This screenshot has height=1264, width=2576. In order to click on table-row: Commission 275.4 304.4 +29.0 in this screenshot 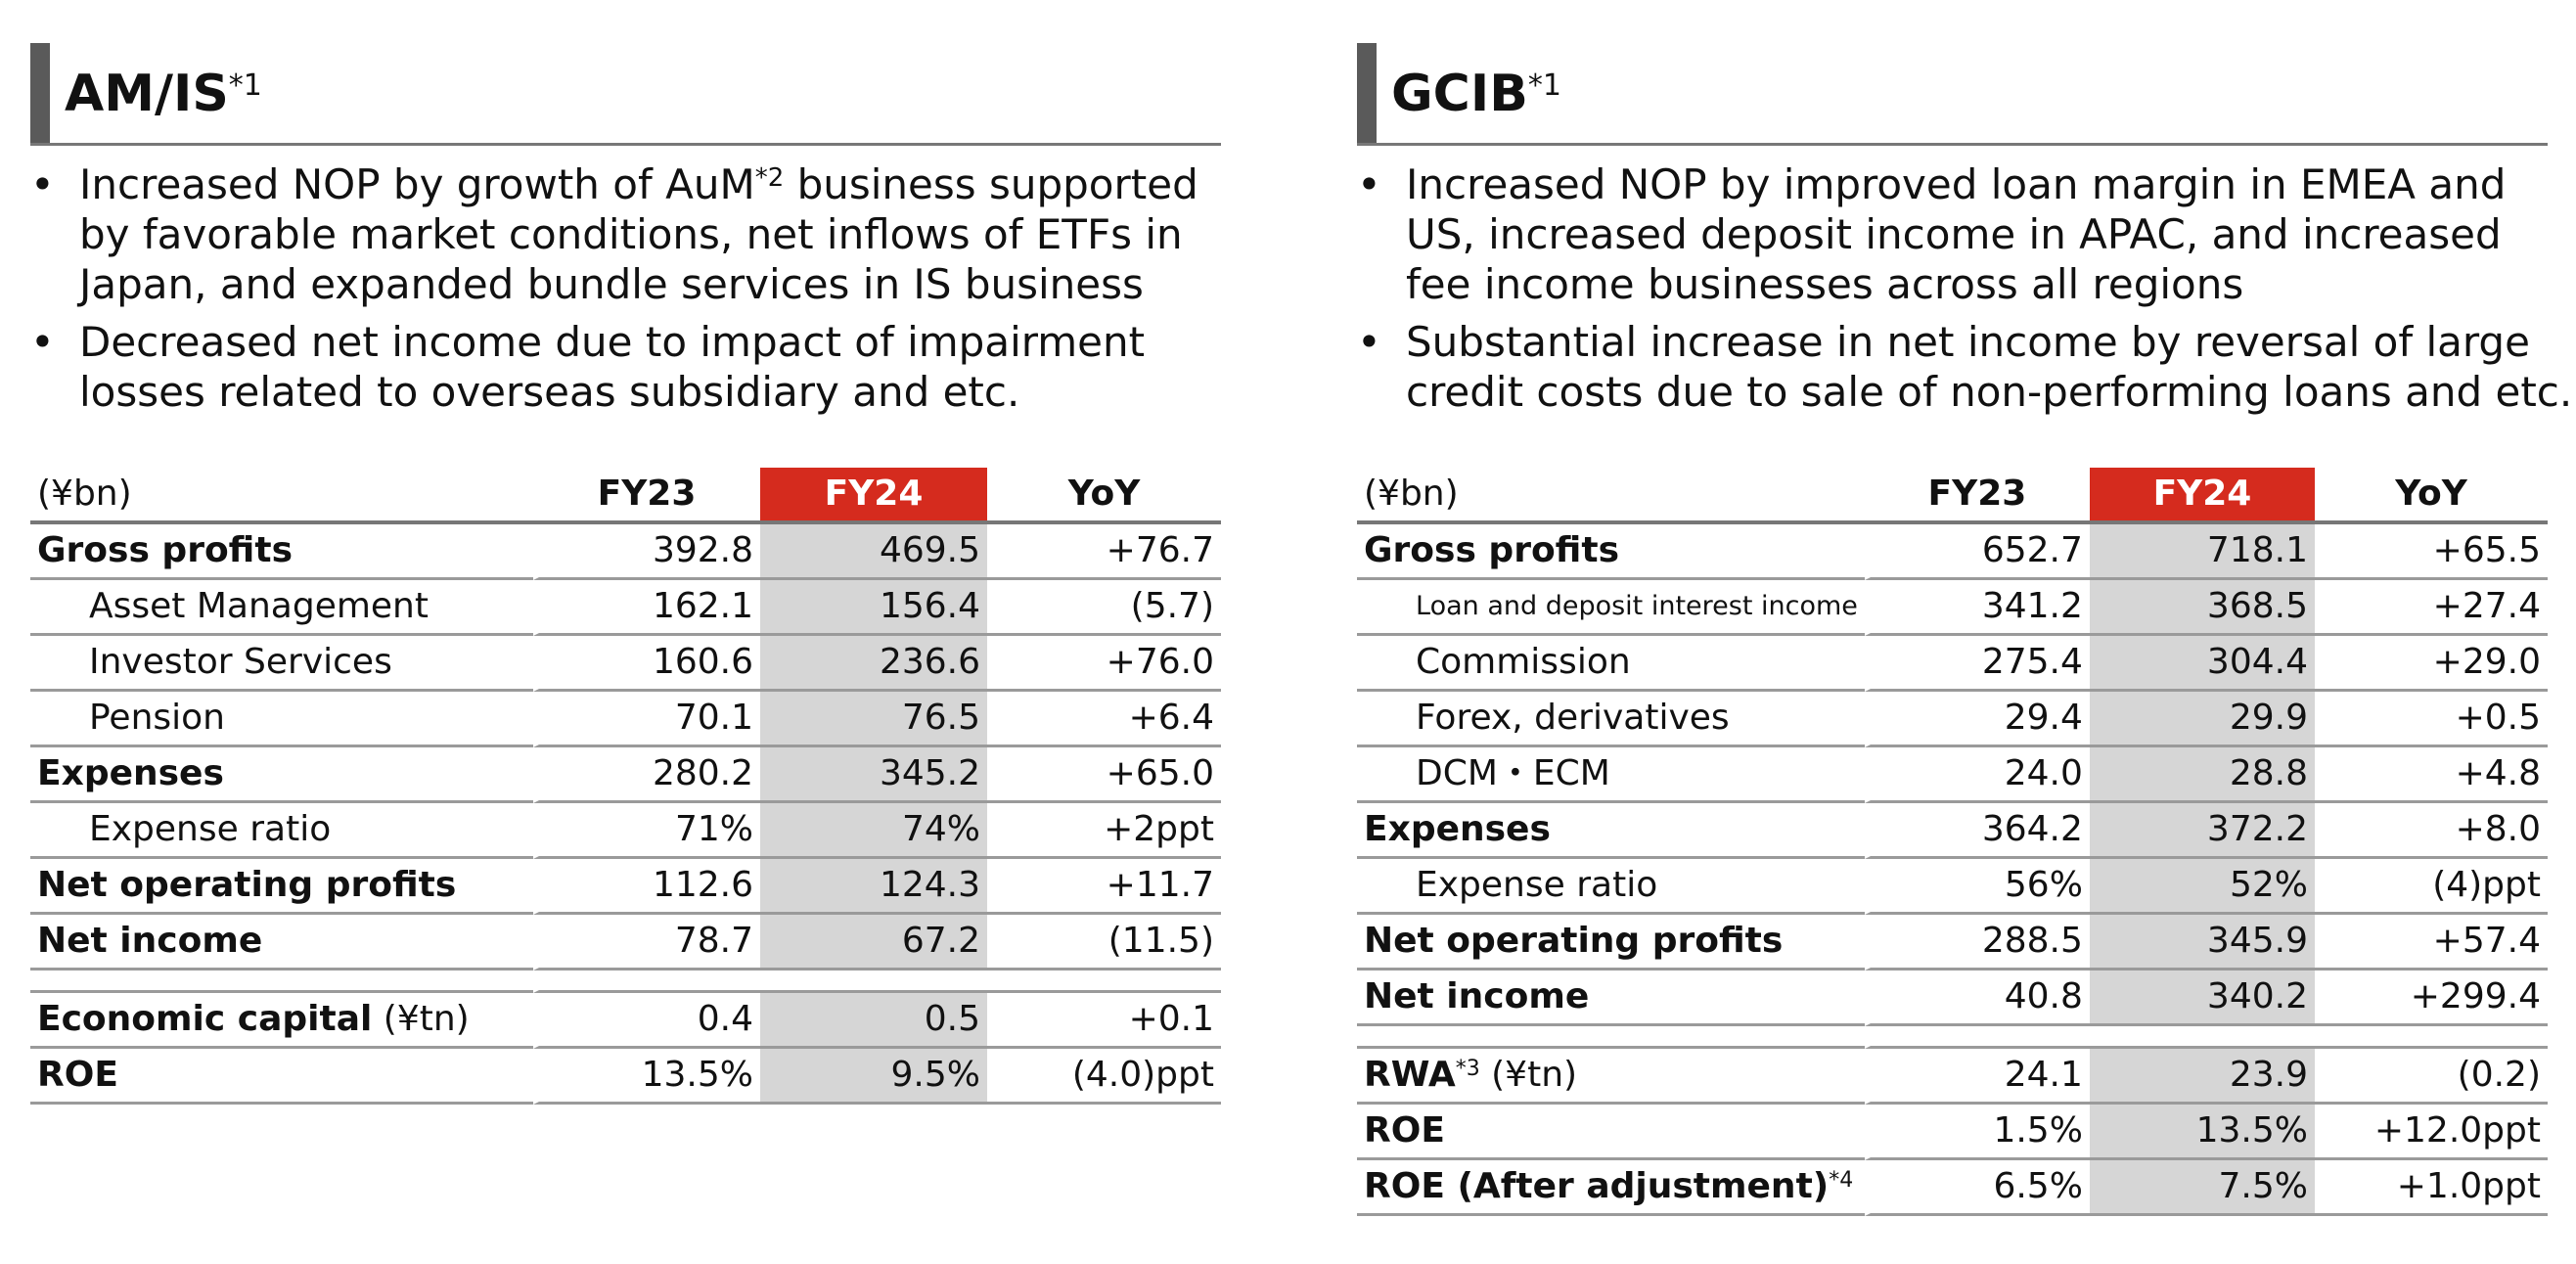, I will do `click(1952, 664)`.